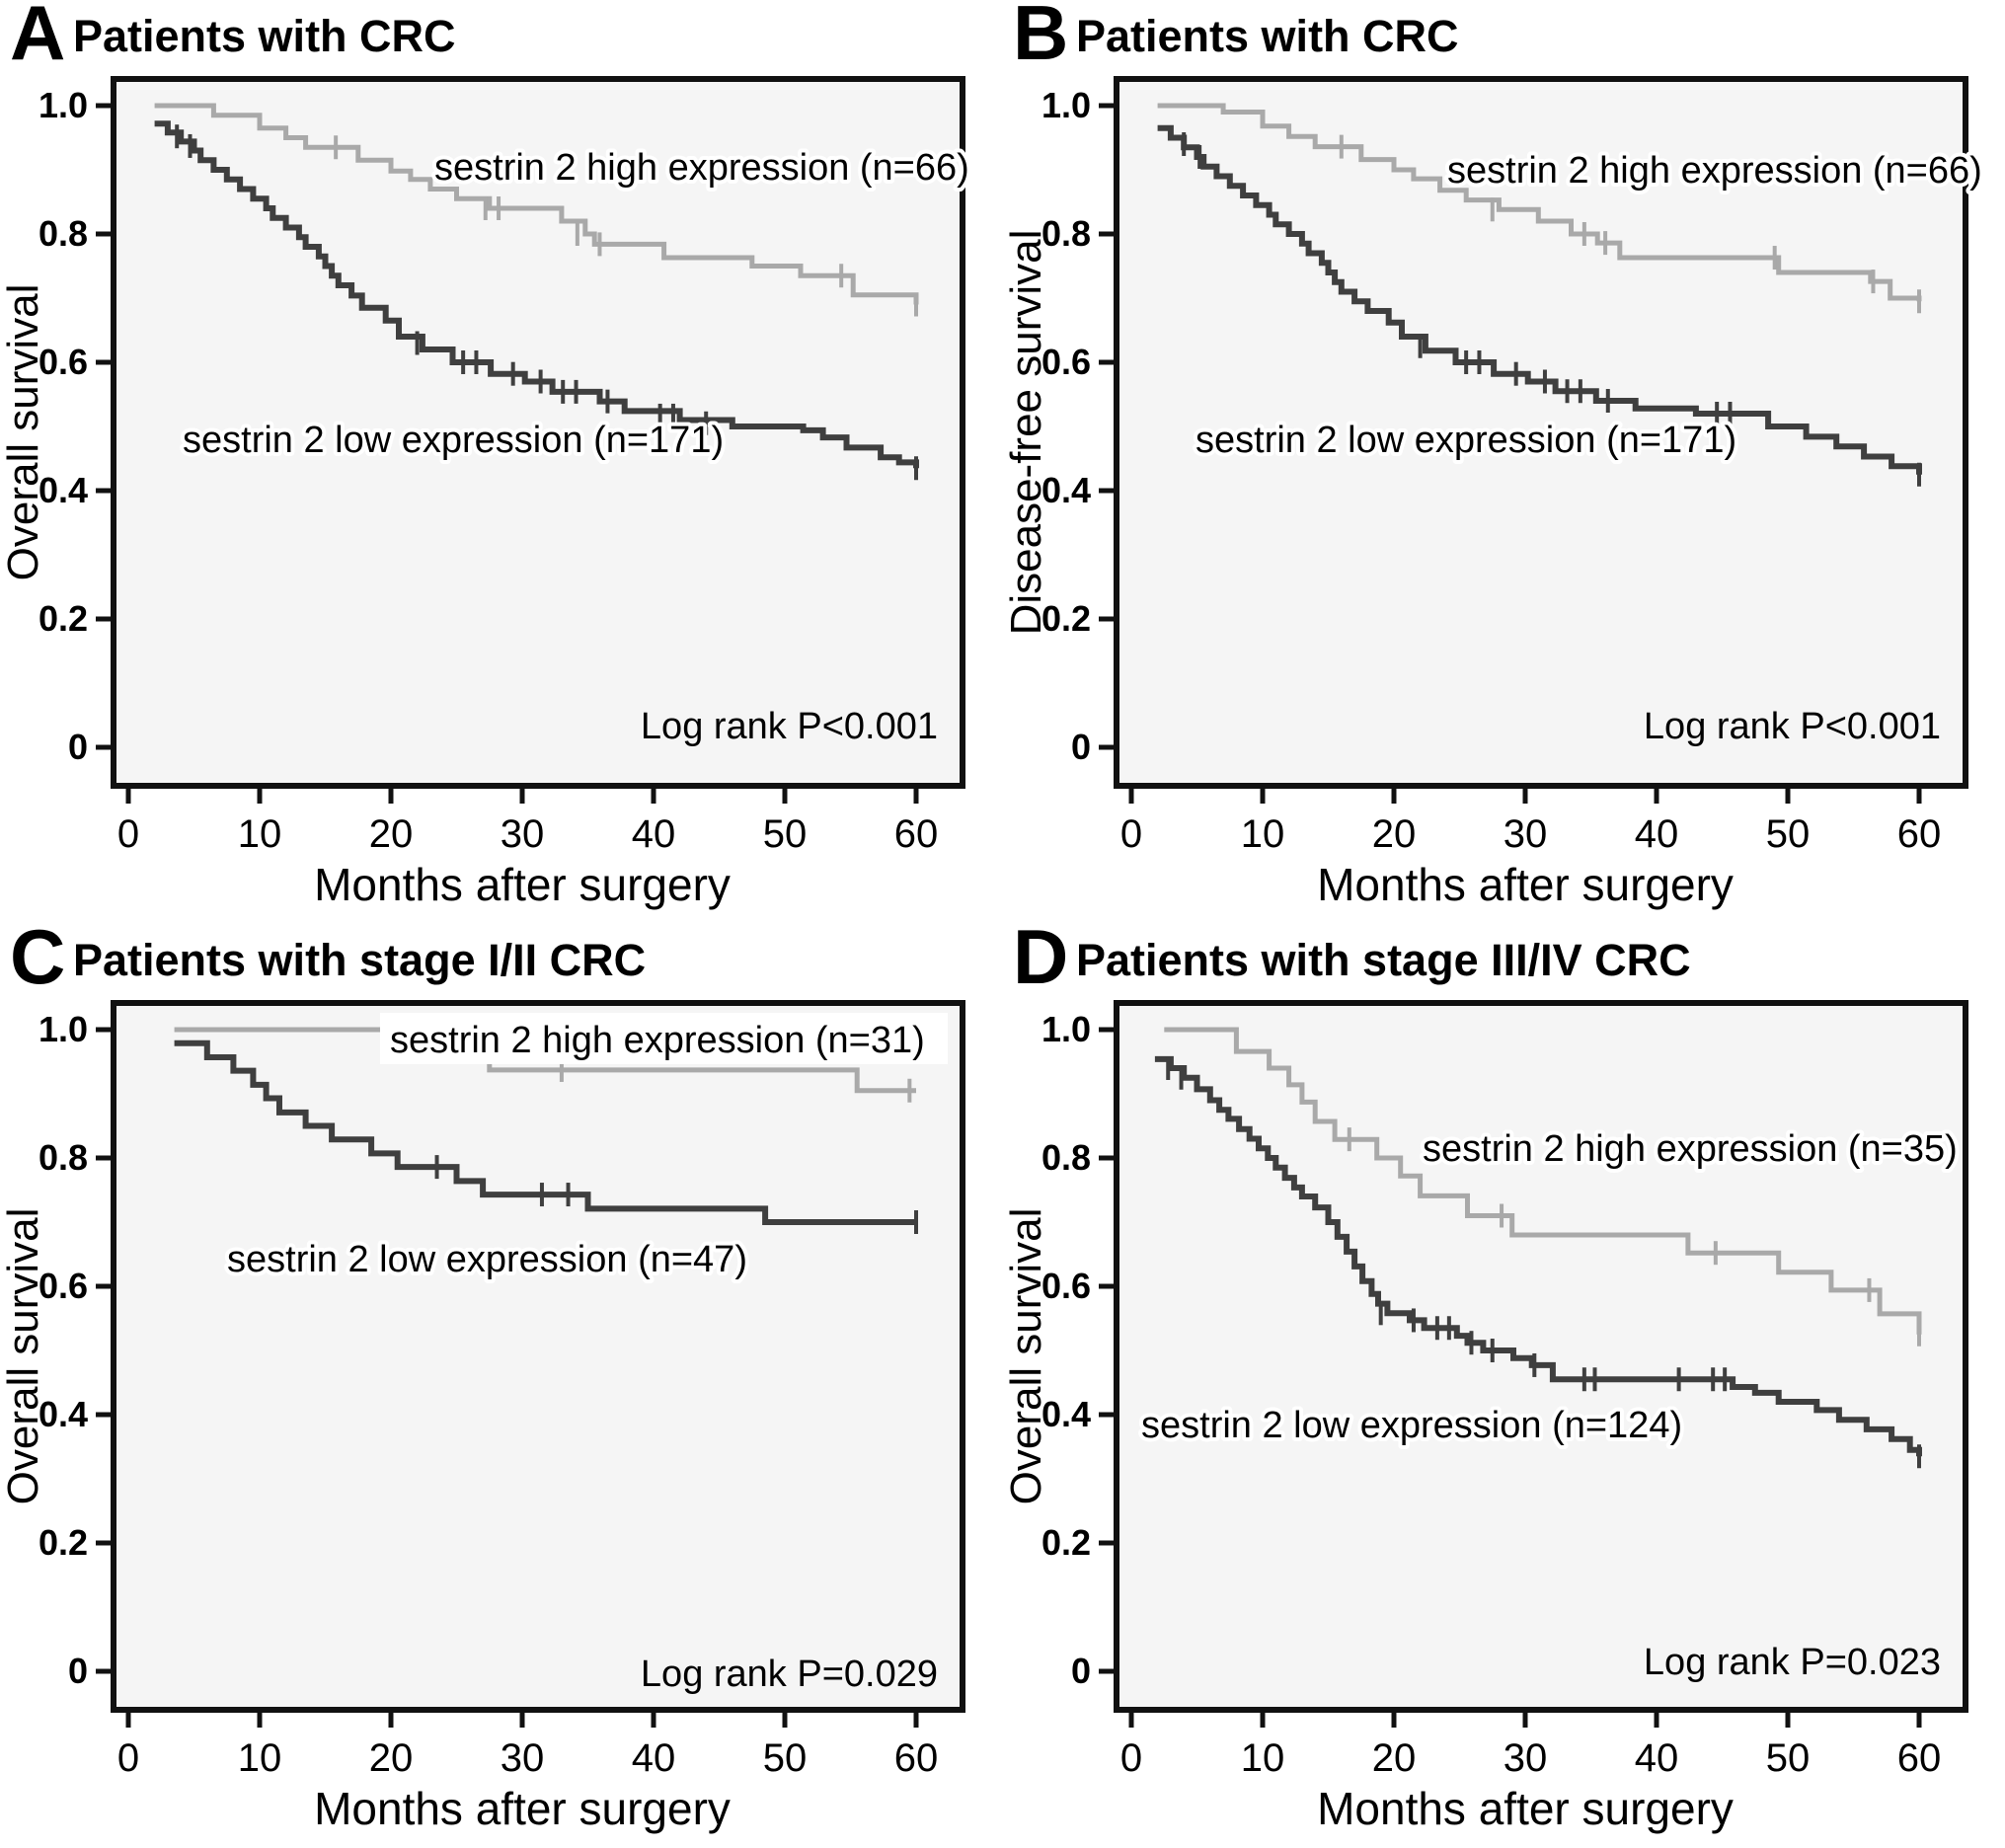 Image resolution: width=2005 pixels, height=1848 pixels. I want to click on panel-letter: D, so click(1041, 956).